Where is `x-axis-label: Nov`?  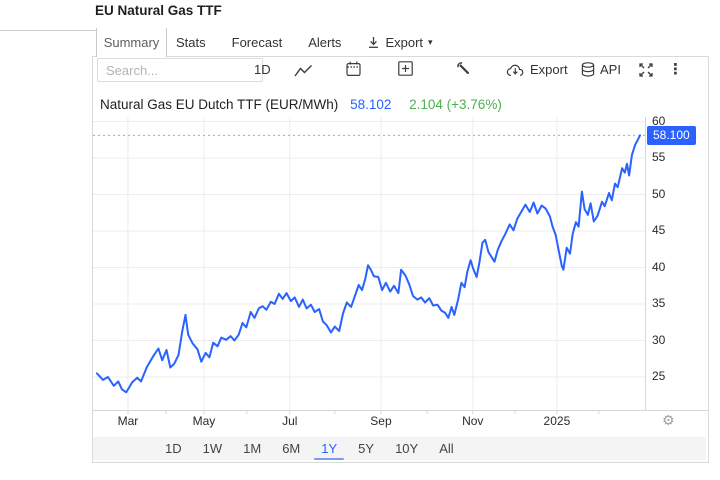
x-axis-label: Nov is located at coordinates (473, 421).